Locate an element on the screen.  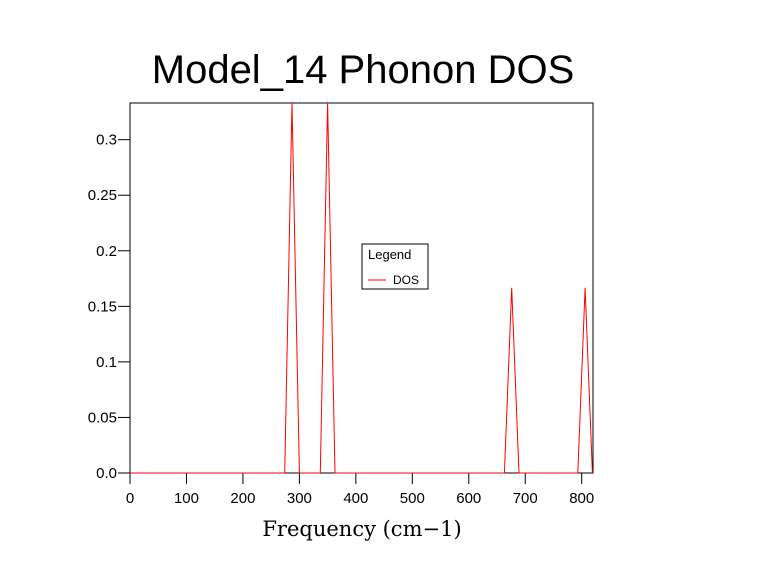
x-axis-label: Frequency (cm−1) is located at coordinates (361, 529).